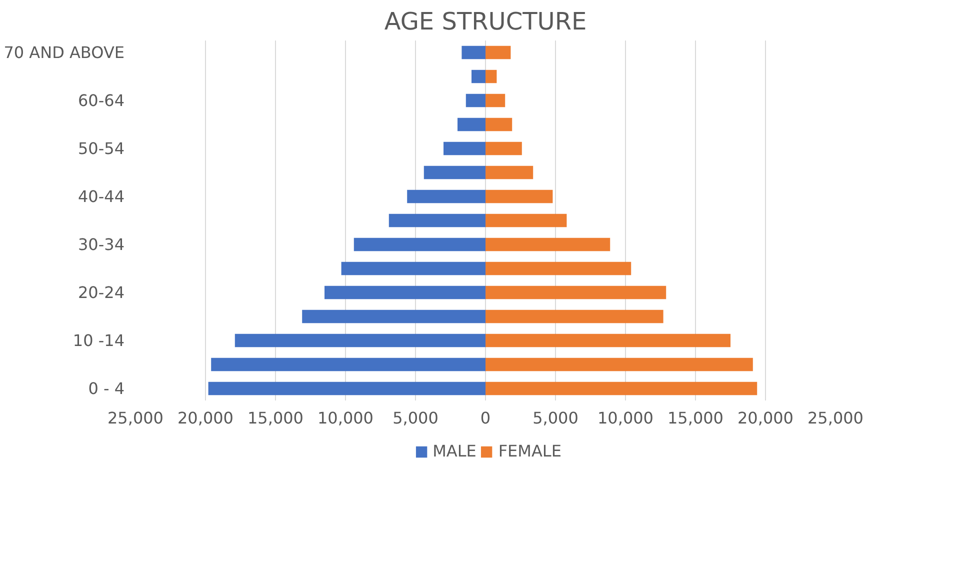 This screenshot has width=960, height=580. What do you see at coordinates (101, 100) in the screenshot?
I see `y-tick-label: 60-64` at bounding box center [101, 100].